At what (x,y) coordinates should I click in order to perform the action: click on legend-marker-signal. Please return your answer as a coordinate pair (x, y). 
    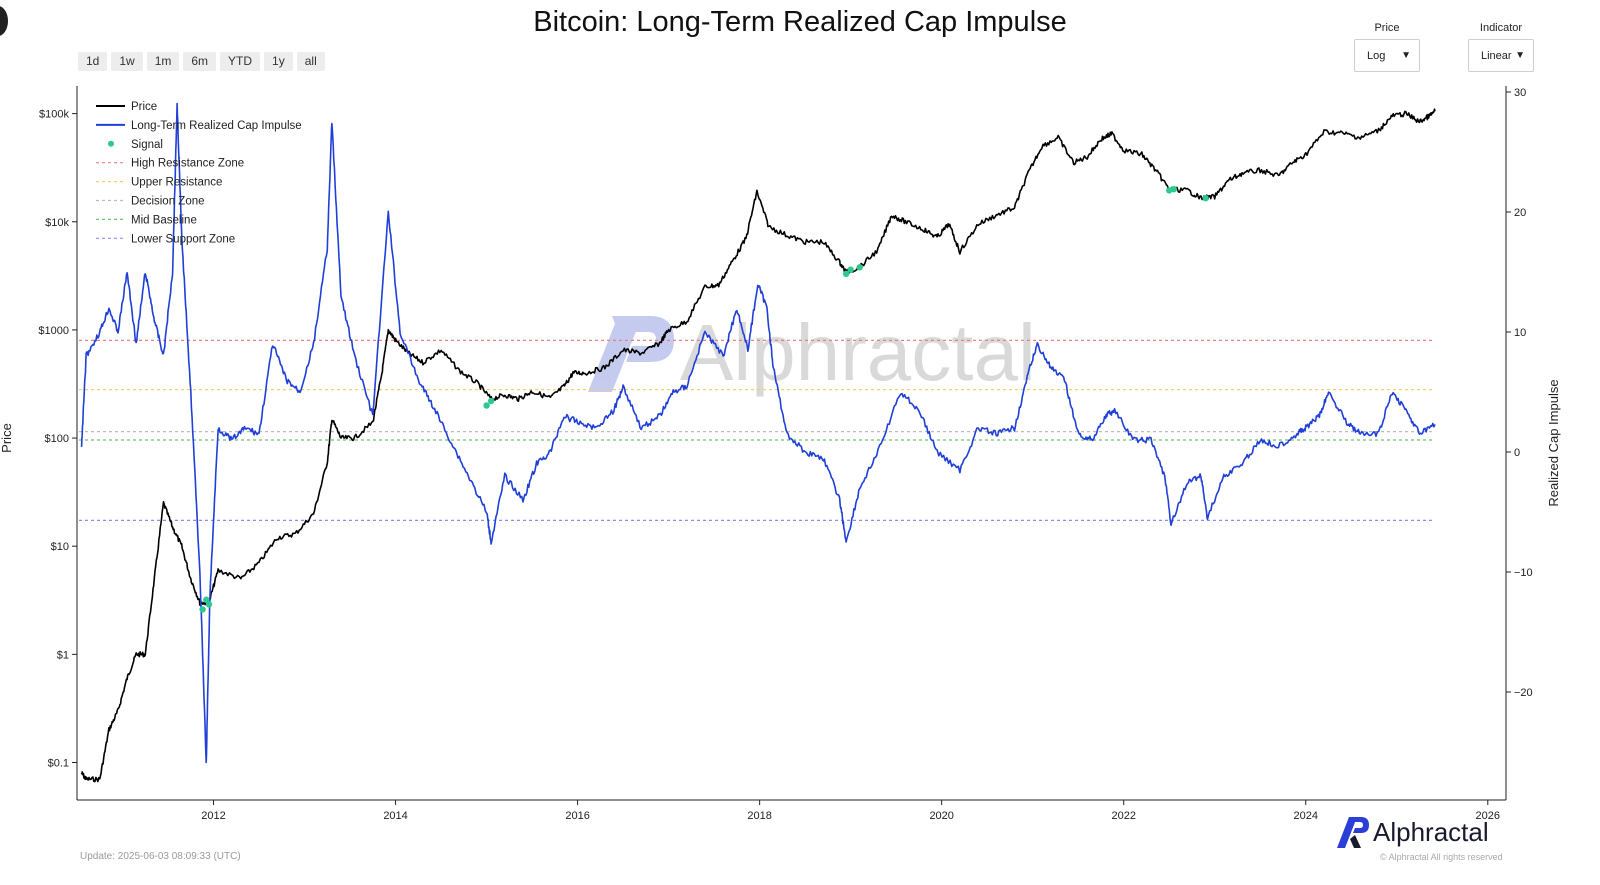
    Looking at the image, I should click on (111, 143).